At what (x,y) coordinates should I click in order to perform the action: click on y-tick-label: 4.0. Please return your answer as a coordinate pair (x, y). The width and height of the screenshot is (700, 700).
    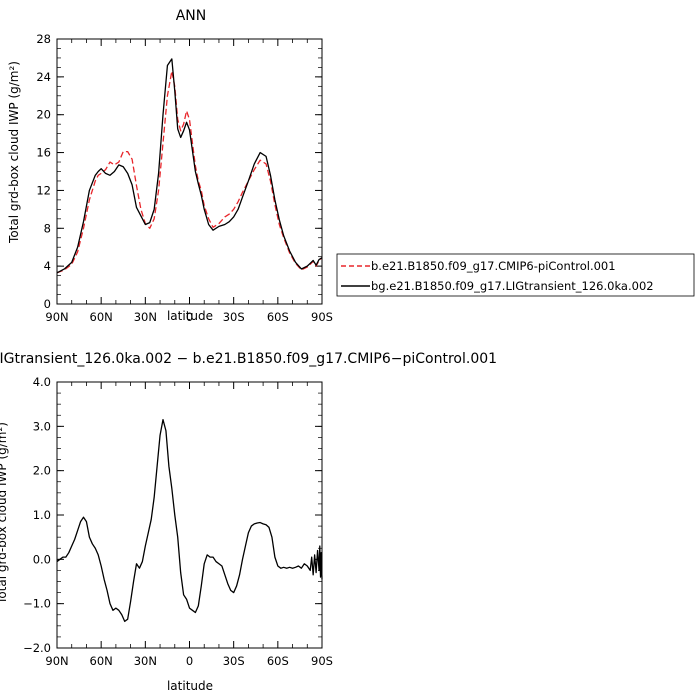
    Looking at the image, I should click on (42, 382).